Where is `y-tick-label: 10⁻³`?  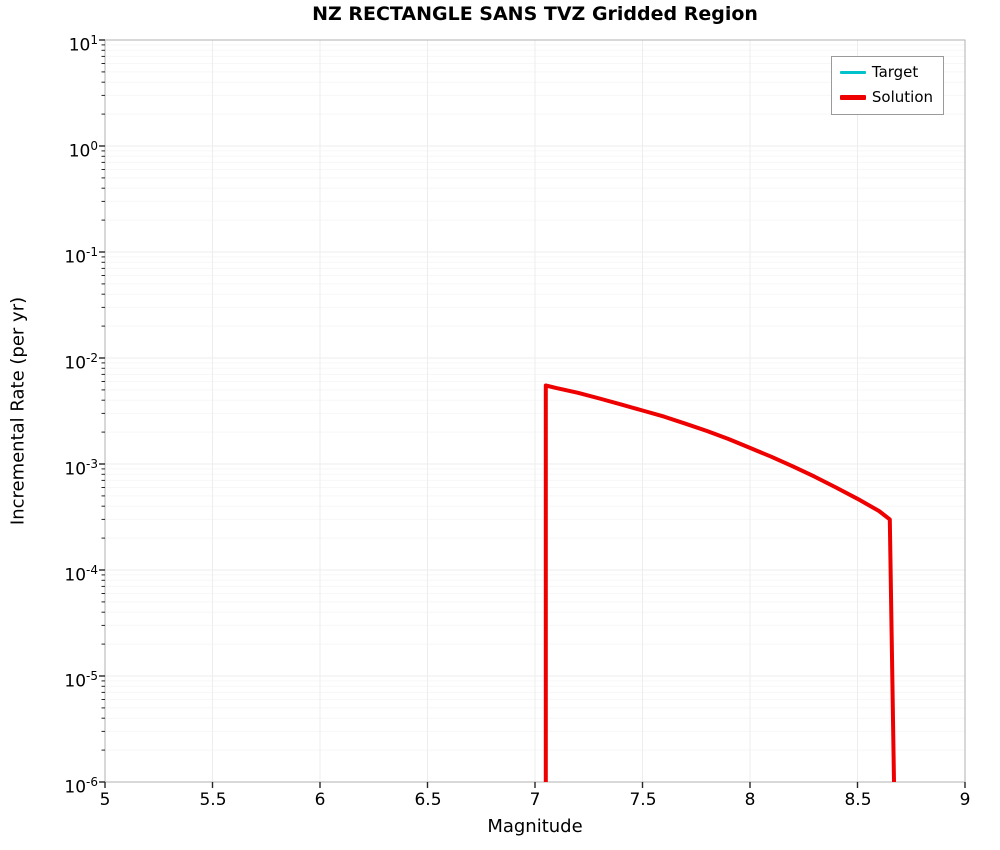
y-tick-label: 10⁻³ is located at coordinates (81, 468).